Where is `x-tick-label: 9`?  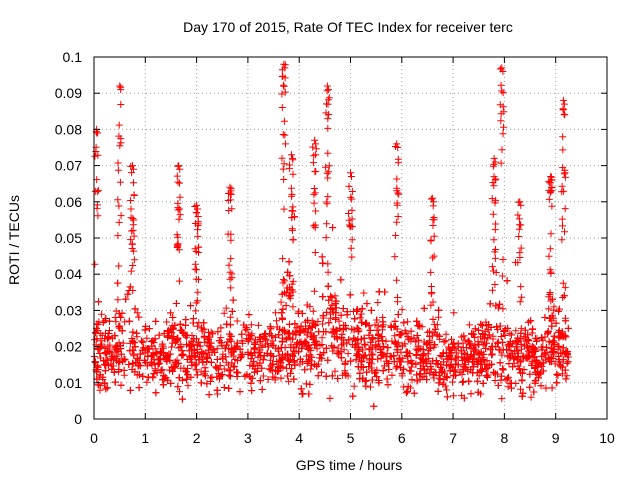
x-tick-label: 9 is located at coordinates (556, 438).